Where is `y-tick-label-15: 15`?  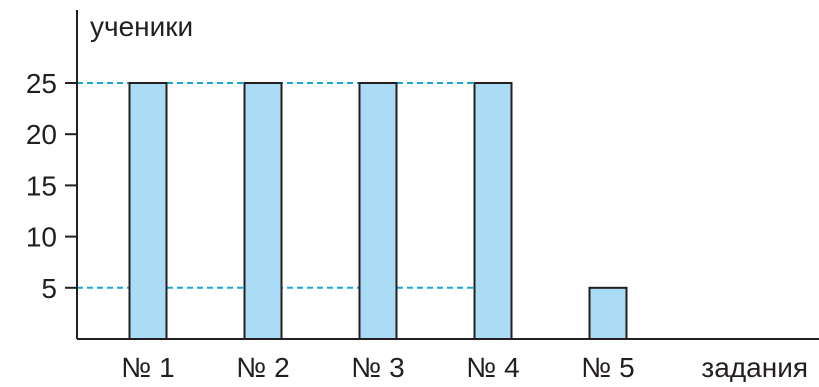
y-tick-label-15: 15 is located at coordinates (41, 185).